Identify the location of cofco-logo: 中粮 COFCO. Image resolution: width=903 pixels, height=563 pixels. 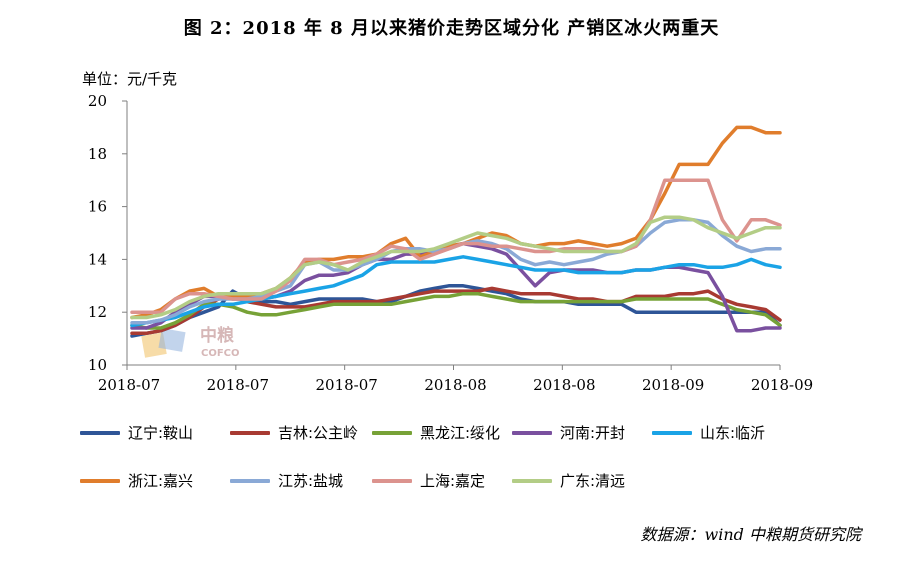
(190, 342).